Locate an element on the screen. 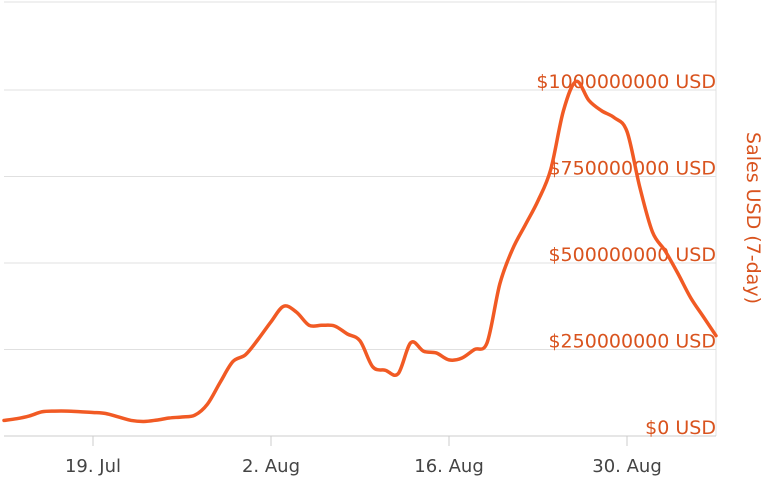  y-tick-label: $250000000 USD is located at coordinates (632, 342).